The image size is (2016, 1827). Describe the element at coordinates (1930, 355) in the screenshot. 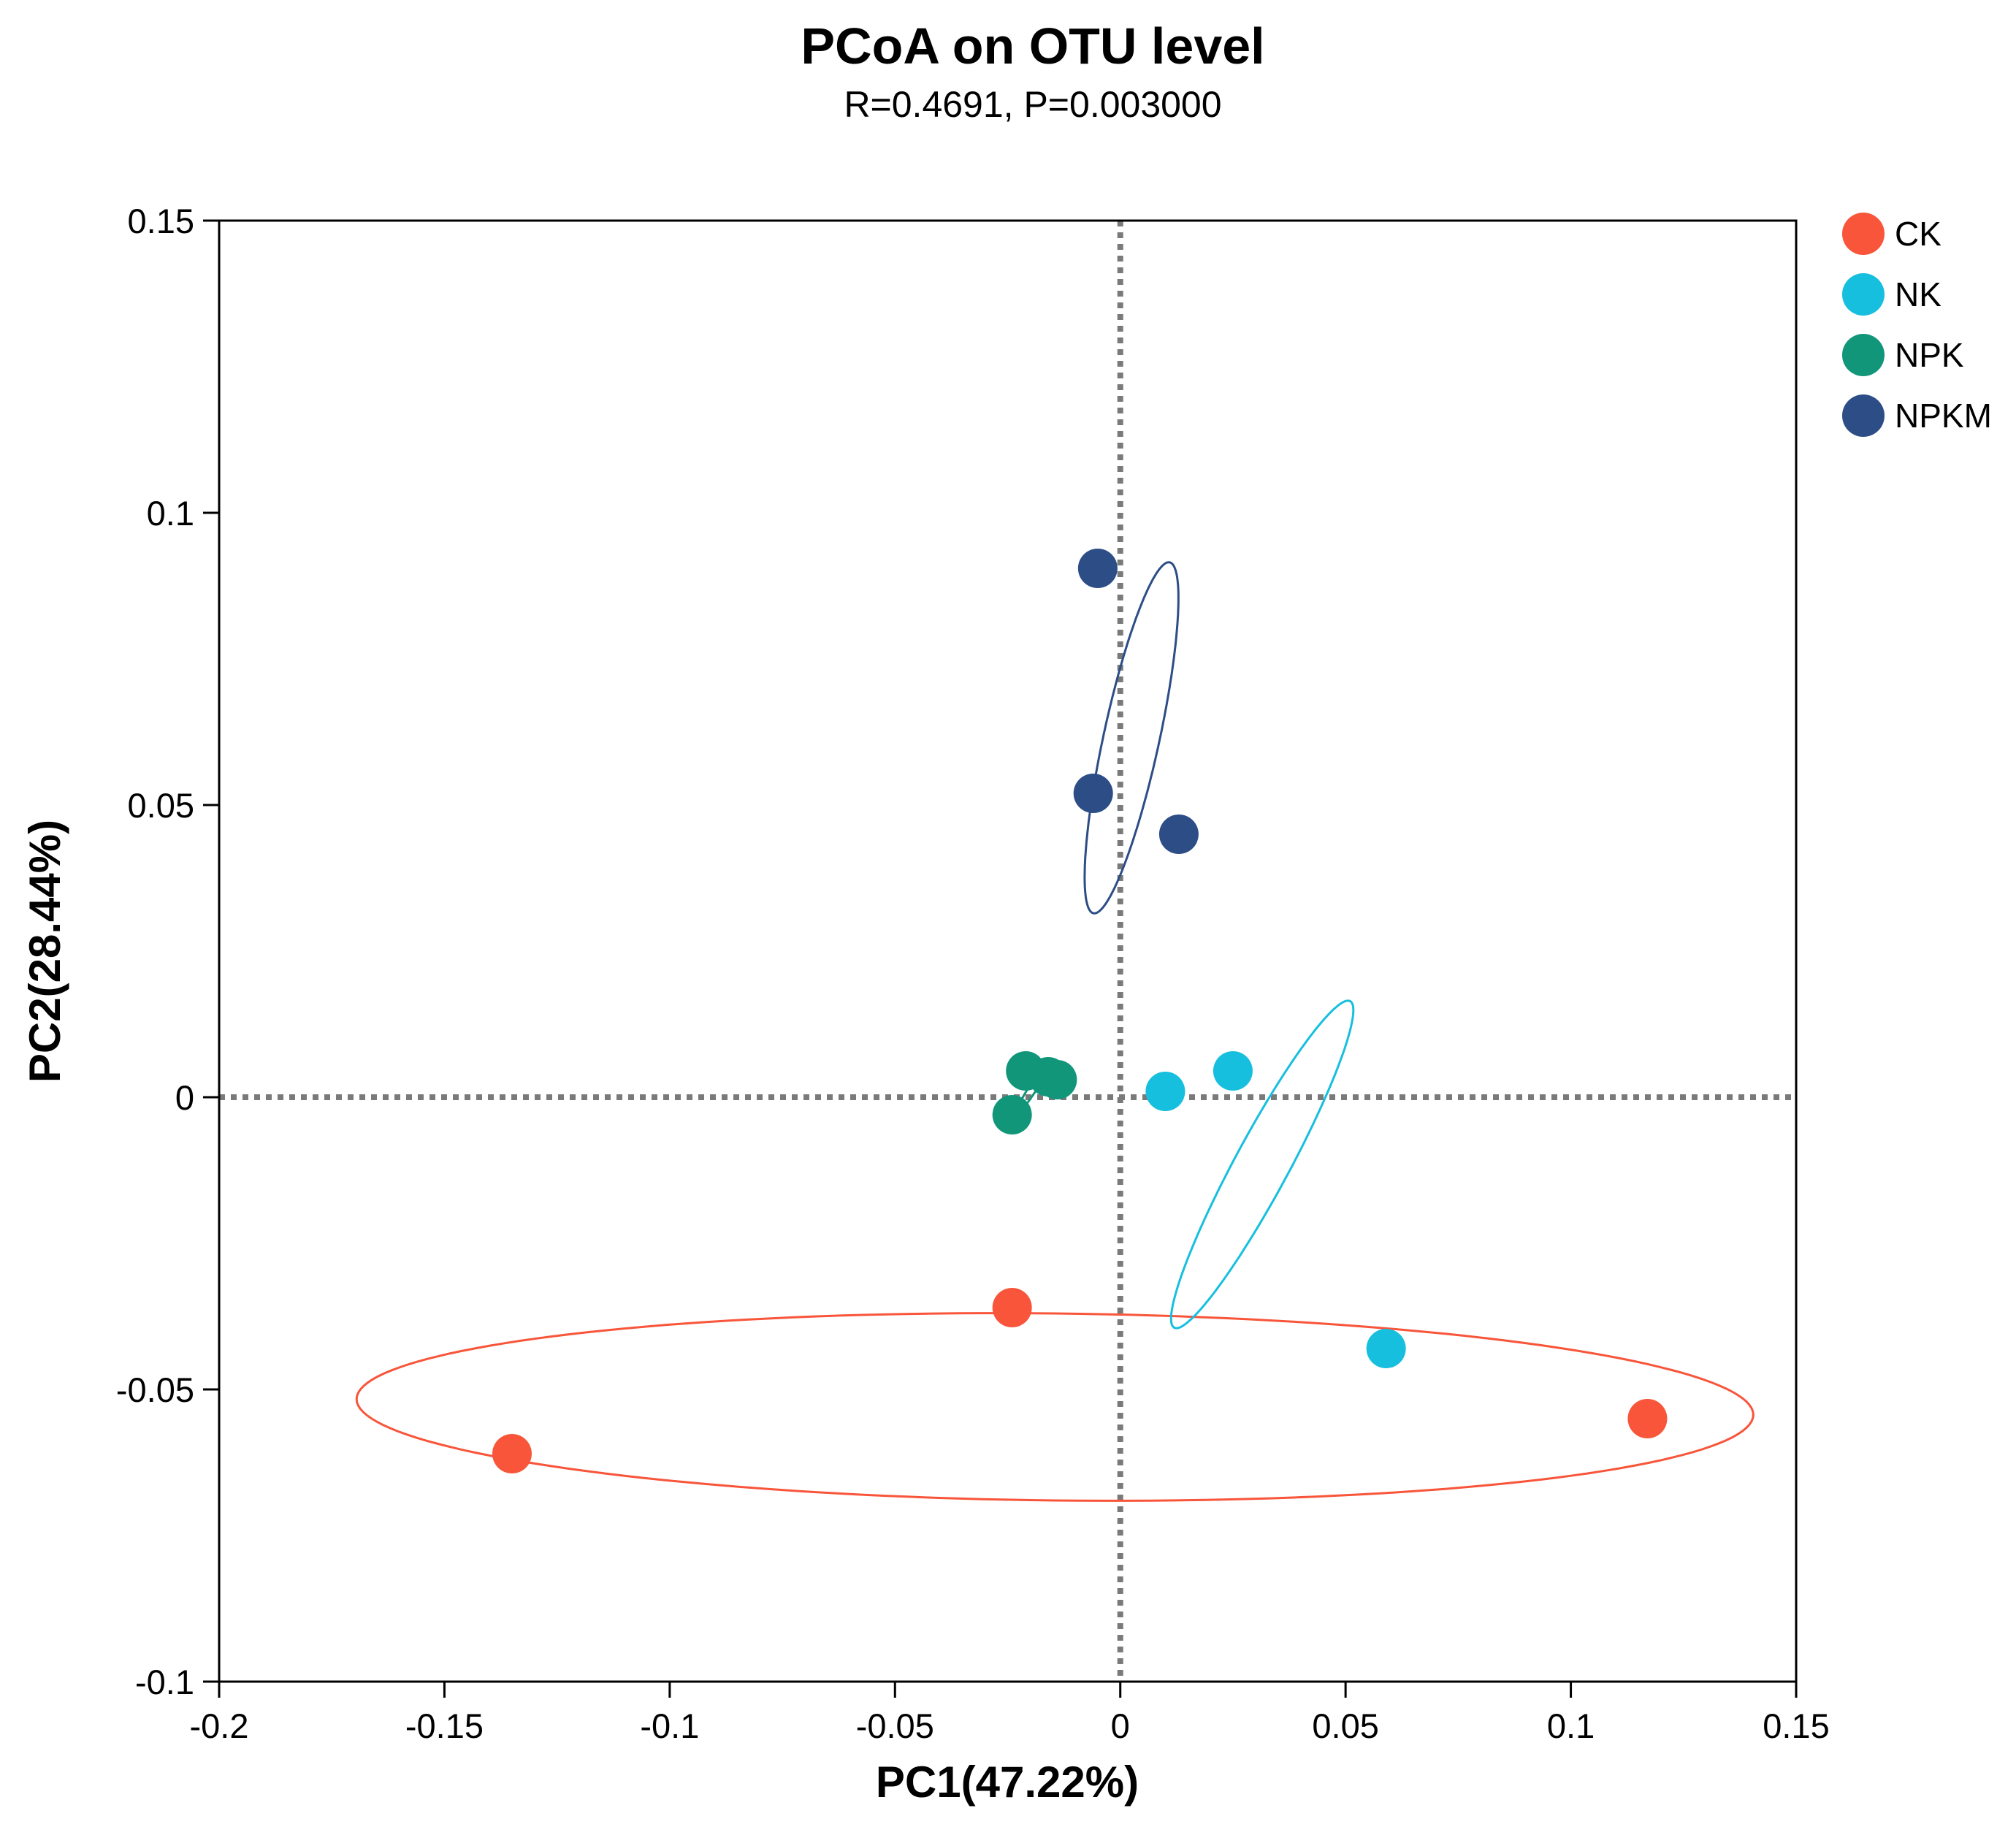

I see `legend-label-npk: NPK` at that location.